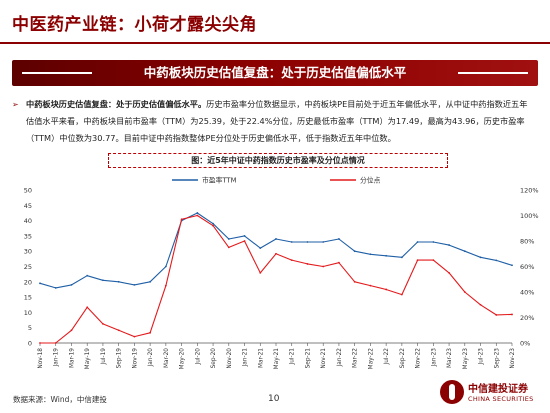 This screenshot has width=550, height=413. I want to click on x-tick-label: May-23, so click(466, 359).